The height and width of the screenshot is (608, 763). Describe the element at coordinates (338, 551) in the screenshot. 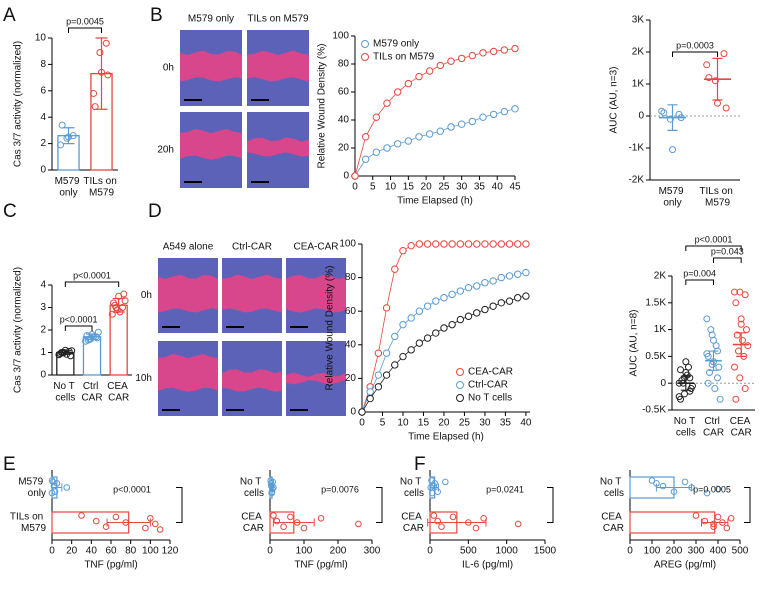

I see `x-tick-label: 200` at that location.